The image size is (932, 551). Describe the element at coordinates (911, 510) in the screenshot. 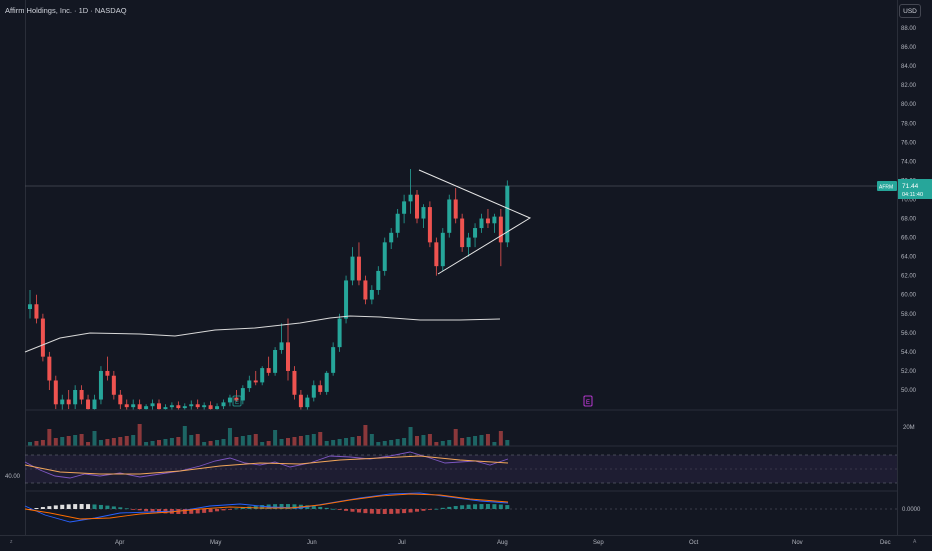

I see `macd-zero-label: 0.0000` at that location.